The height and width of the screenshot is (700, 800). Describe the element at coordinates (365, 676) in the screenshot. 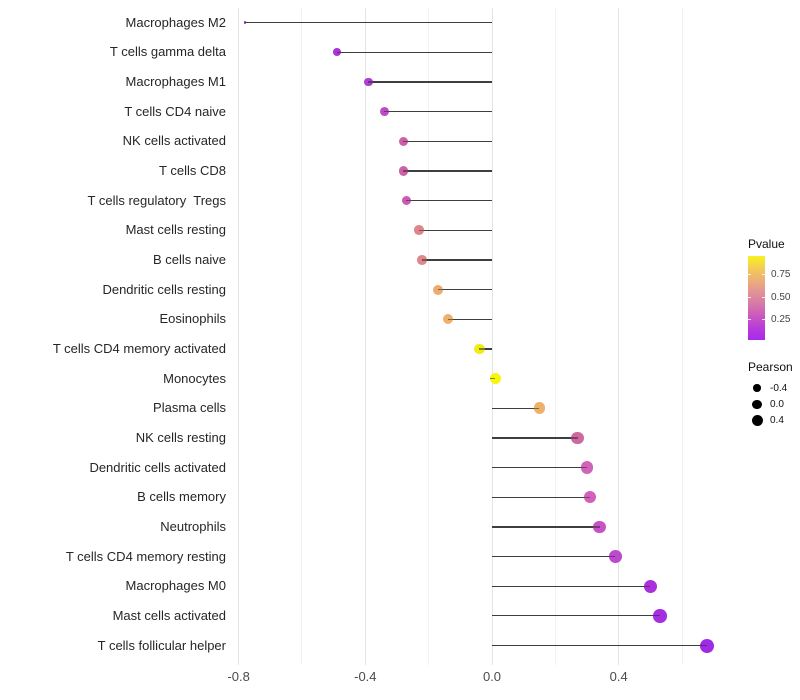

I see `x-axis-tick-label: -0.4` at that location.